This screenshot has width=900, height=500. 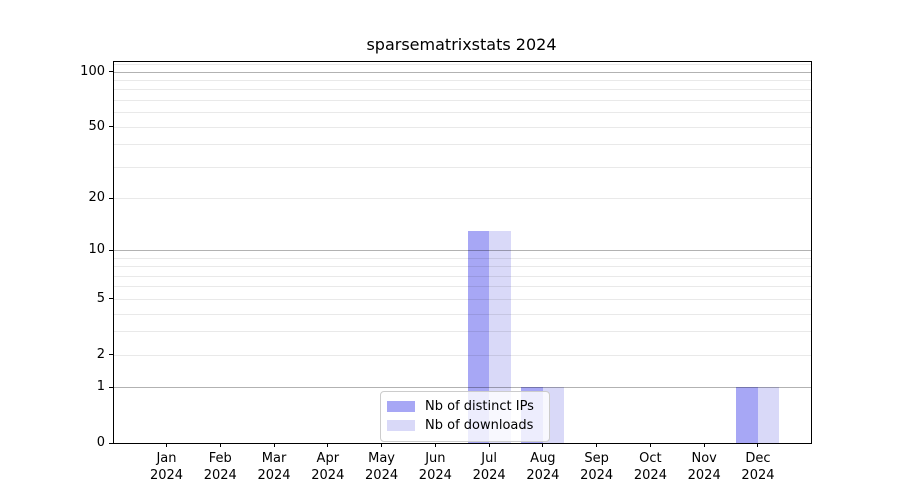 I want to click on x-tick-label-dec: Dec 2024, so click(x=758, y=467).